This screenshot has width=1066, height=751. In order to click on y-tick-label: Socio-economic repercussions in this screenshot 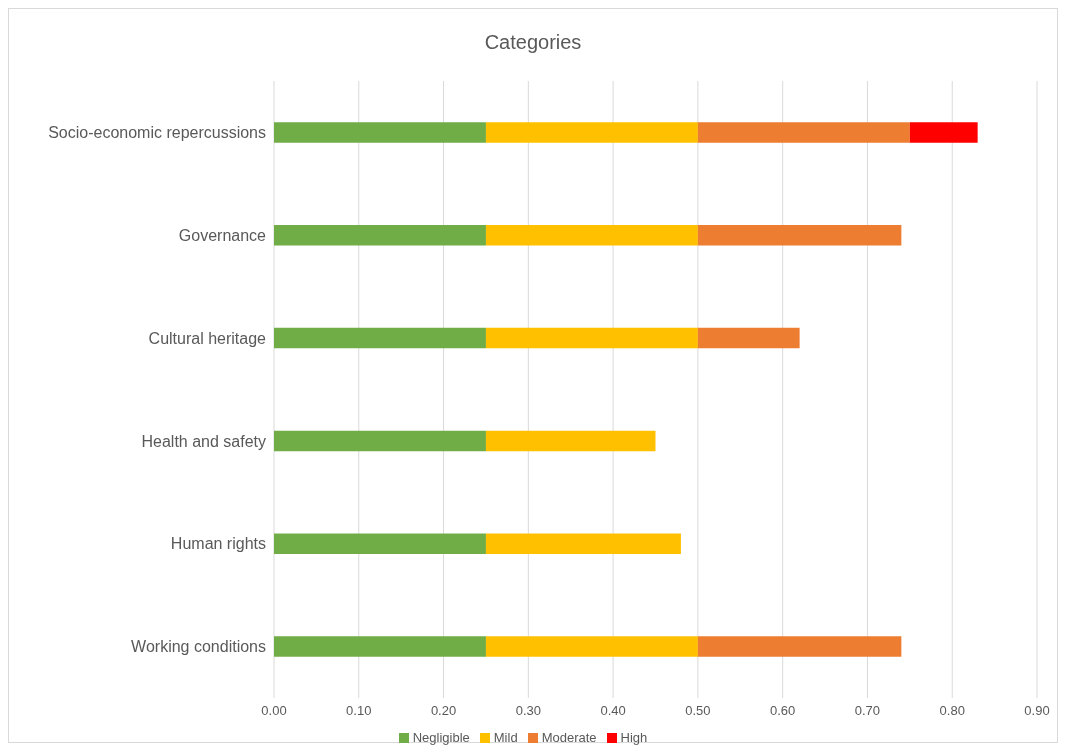, I will do `click(157, 133)`.